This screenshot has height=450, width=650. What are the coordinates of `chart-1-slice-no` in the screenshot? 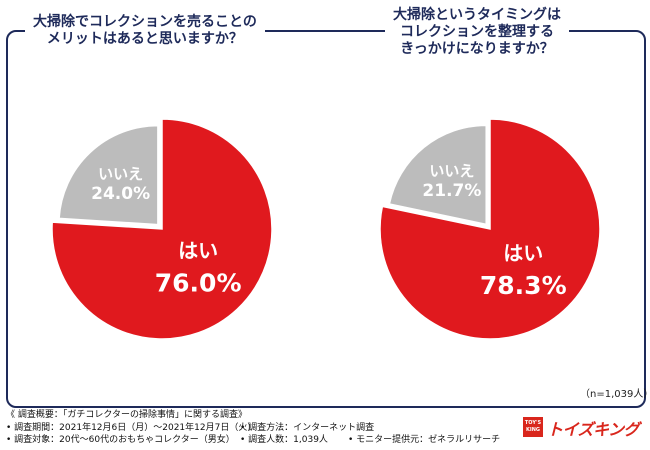 It's located at (108, 175).